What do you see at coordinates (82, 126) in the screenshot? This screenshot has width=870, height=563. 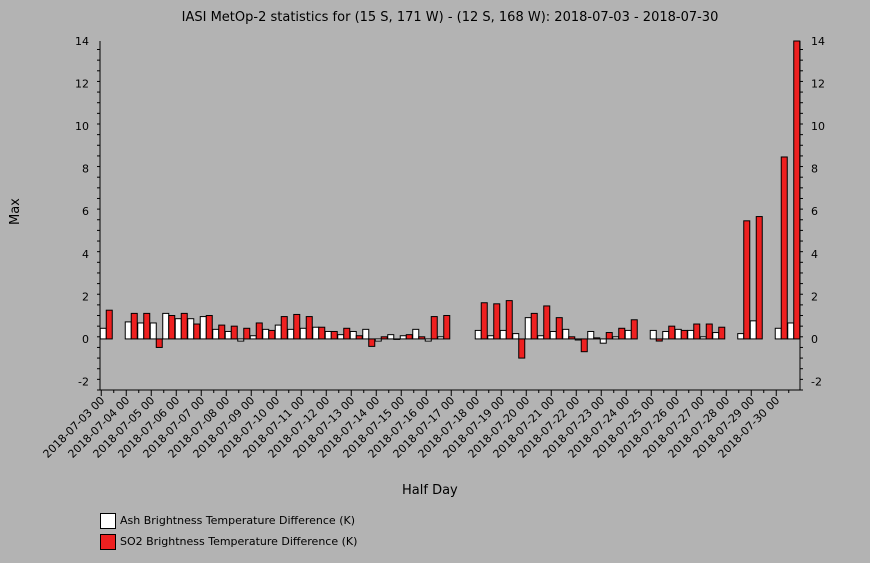 I see `y-tick-label-left: 10` at bounding box center [82, 126].